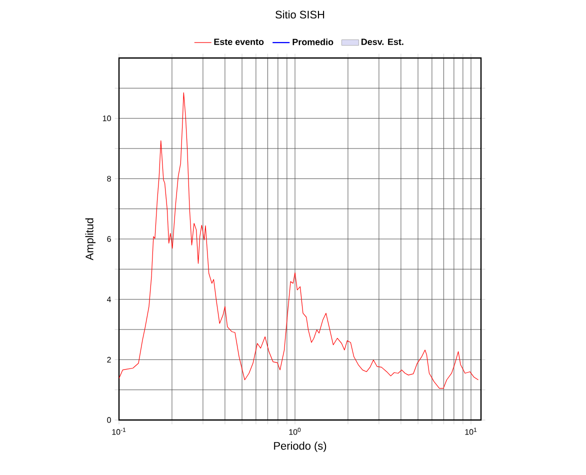 This screenshot has width=586, height=475. Describe the element at coordinates (313, 42) in the screenshot. I see `legend-label: Promedio` at that location.